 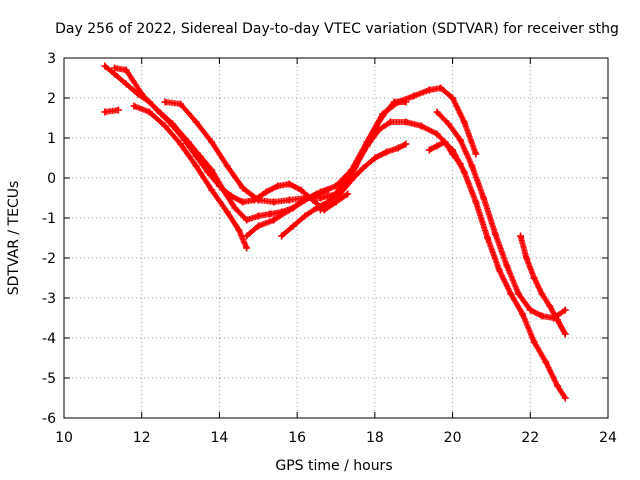 I want to click on y-tick-label: 1, so click(x=51, y=139).